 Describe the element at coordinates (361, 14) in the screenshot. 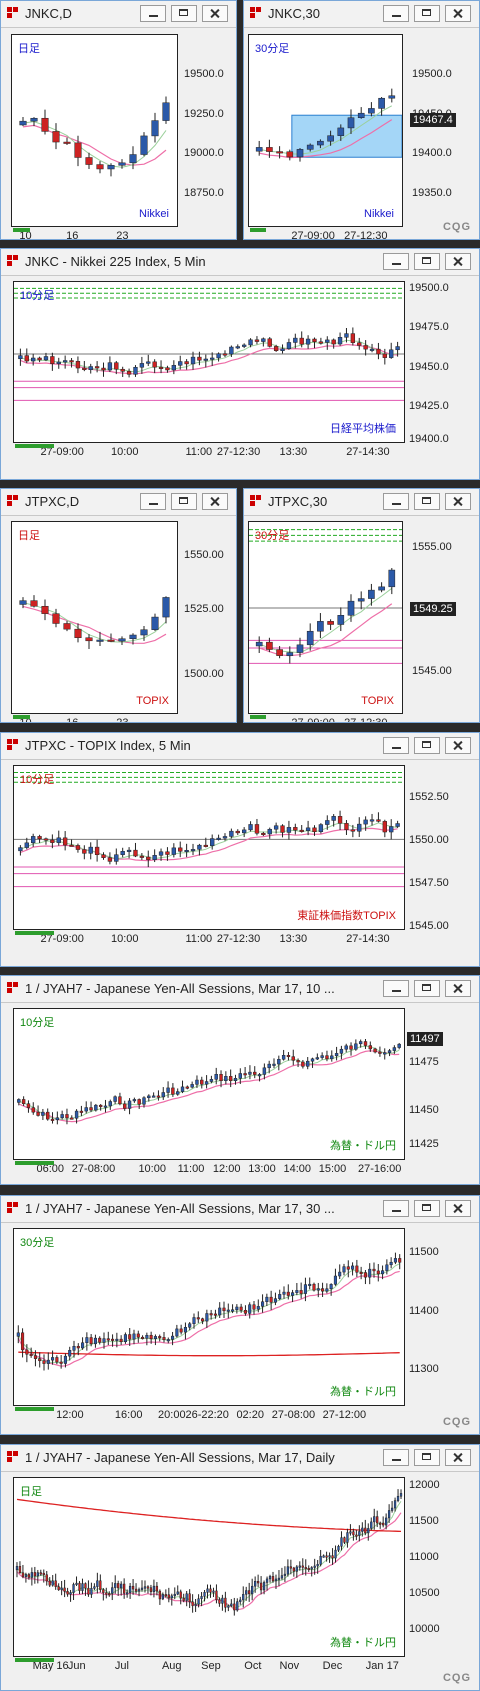

I see `title-bar: JNKC,30` at that location.